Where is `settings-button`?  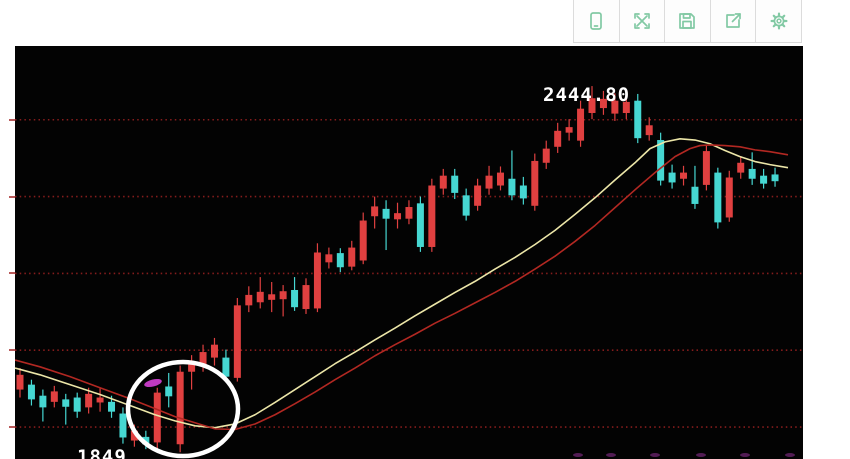 settings-button is located at coordinates (778, 21).